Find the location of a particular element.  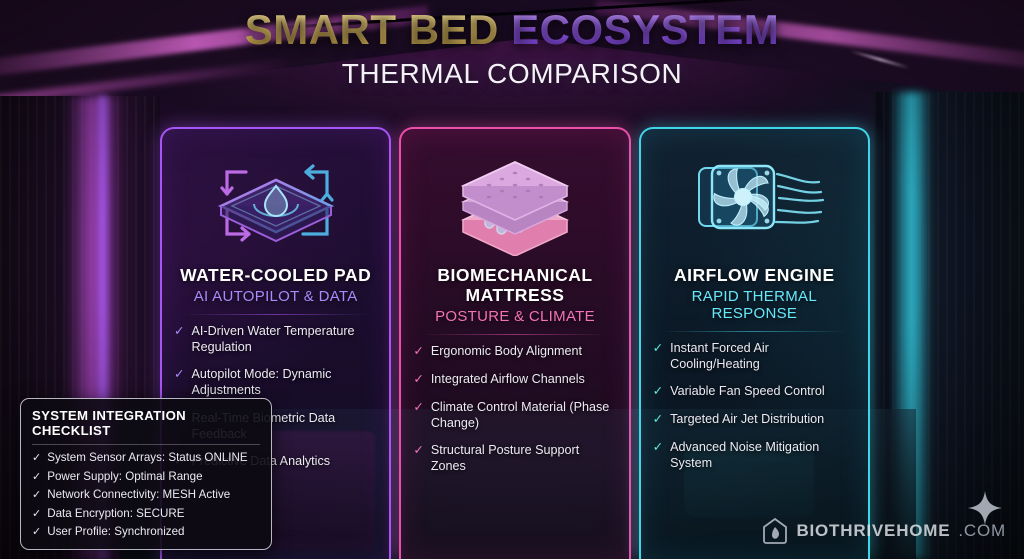

list-item: ✓ Variable Fan Speed Control is located at coordinates (754, 391).